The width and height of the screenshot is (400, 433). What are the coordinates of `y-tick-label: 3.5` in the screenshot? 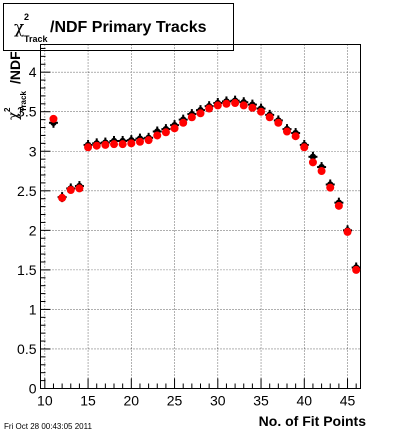 It's located at (27, 112).